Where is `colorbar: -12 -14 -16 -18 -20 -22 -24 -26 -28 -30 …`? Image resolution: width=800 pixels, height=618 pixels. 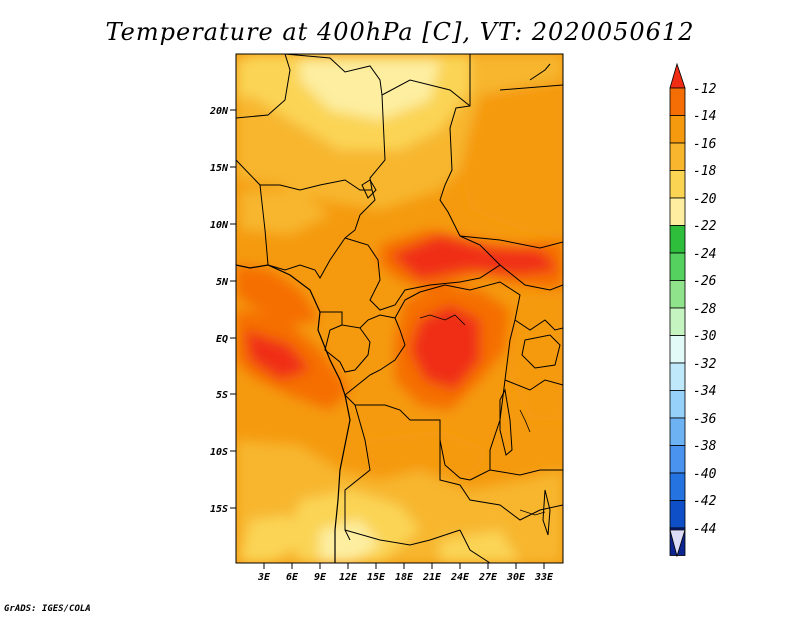 colorbar: -12 -14 -16 -18 -20 -22 -24 -26 -28 -30 … is located at coordinates (693, 310).